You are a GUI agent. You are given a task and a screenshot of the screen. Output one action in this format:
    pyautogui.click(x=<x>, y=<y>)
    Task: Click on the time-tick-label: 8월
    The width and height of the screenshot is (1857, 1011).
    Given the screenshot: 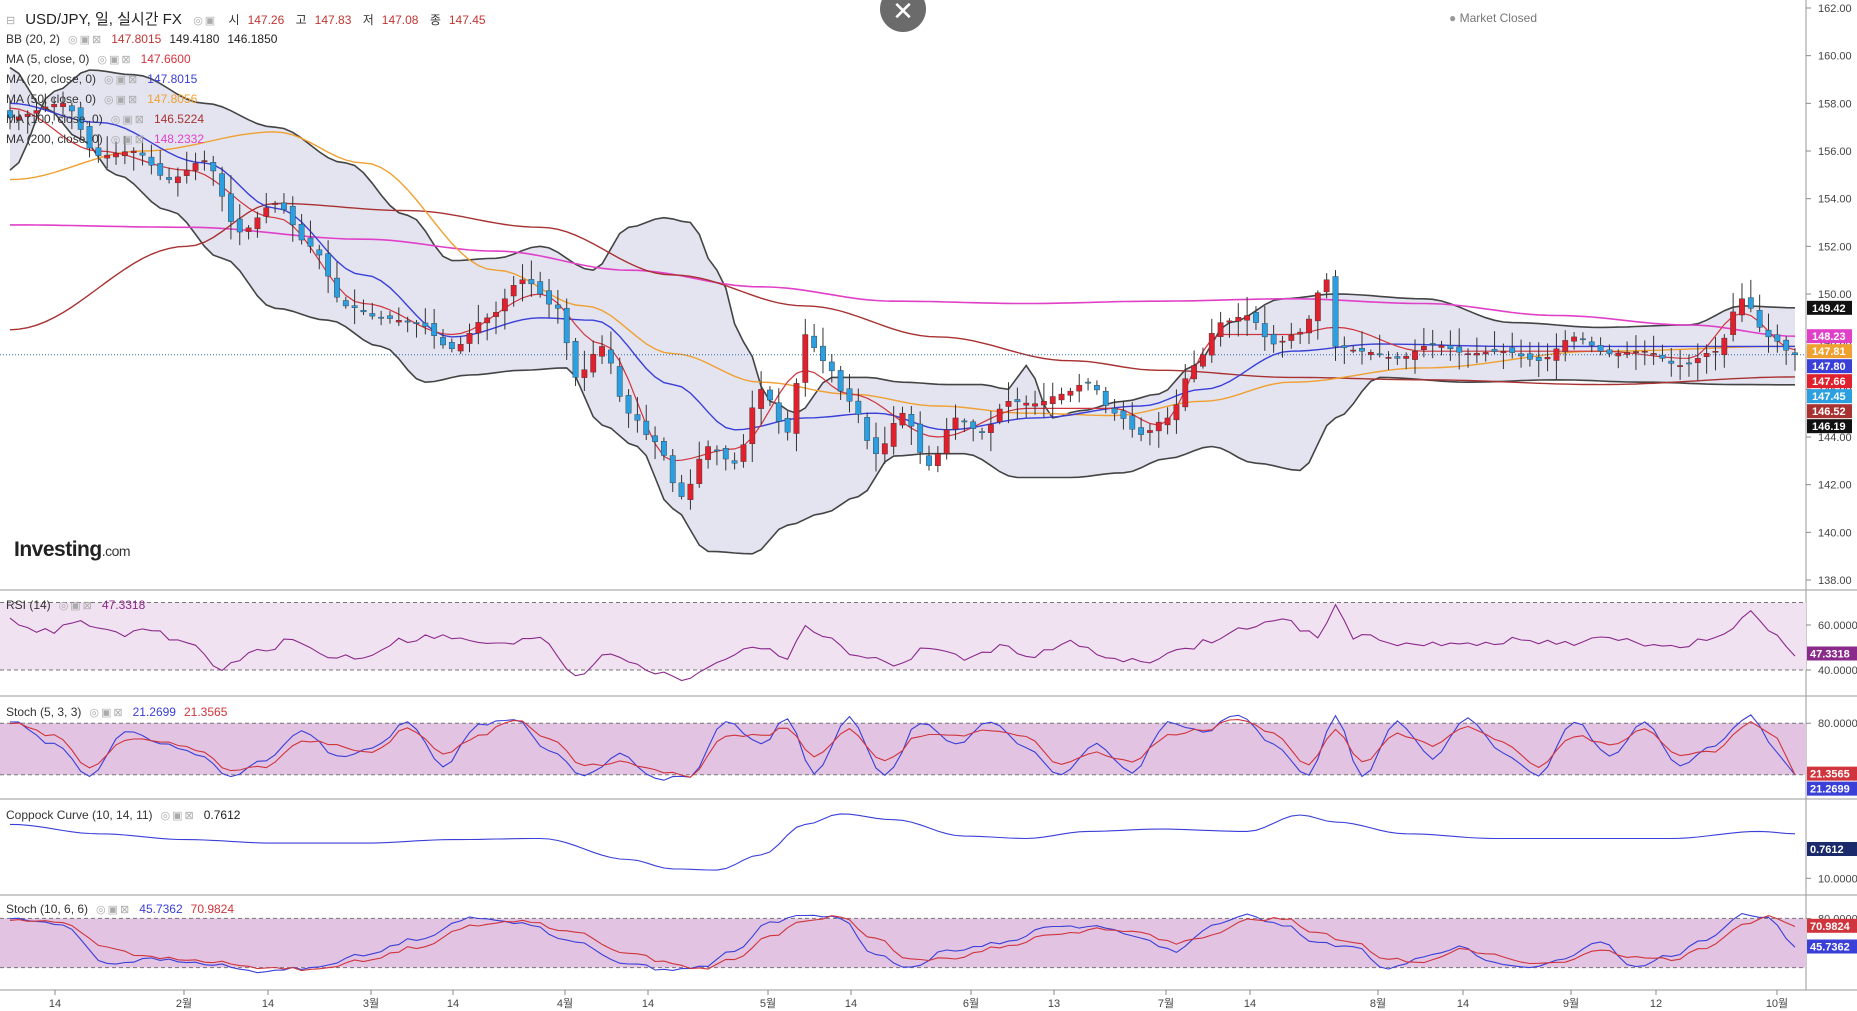 What is the action you would take?
    pyautogui.click(x=1378, y=1003)
    